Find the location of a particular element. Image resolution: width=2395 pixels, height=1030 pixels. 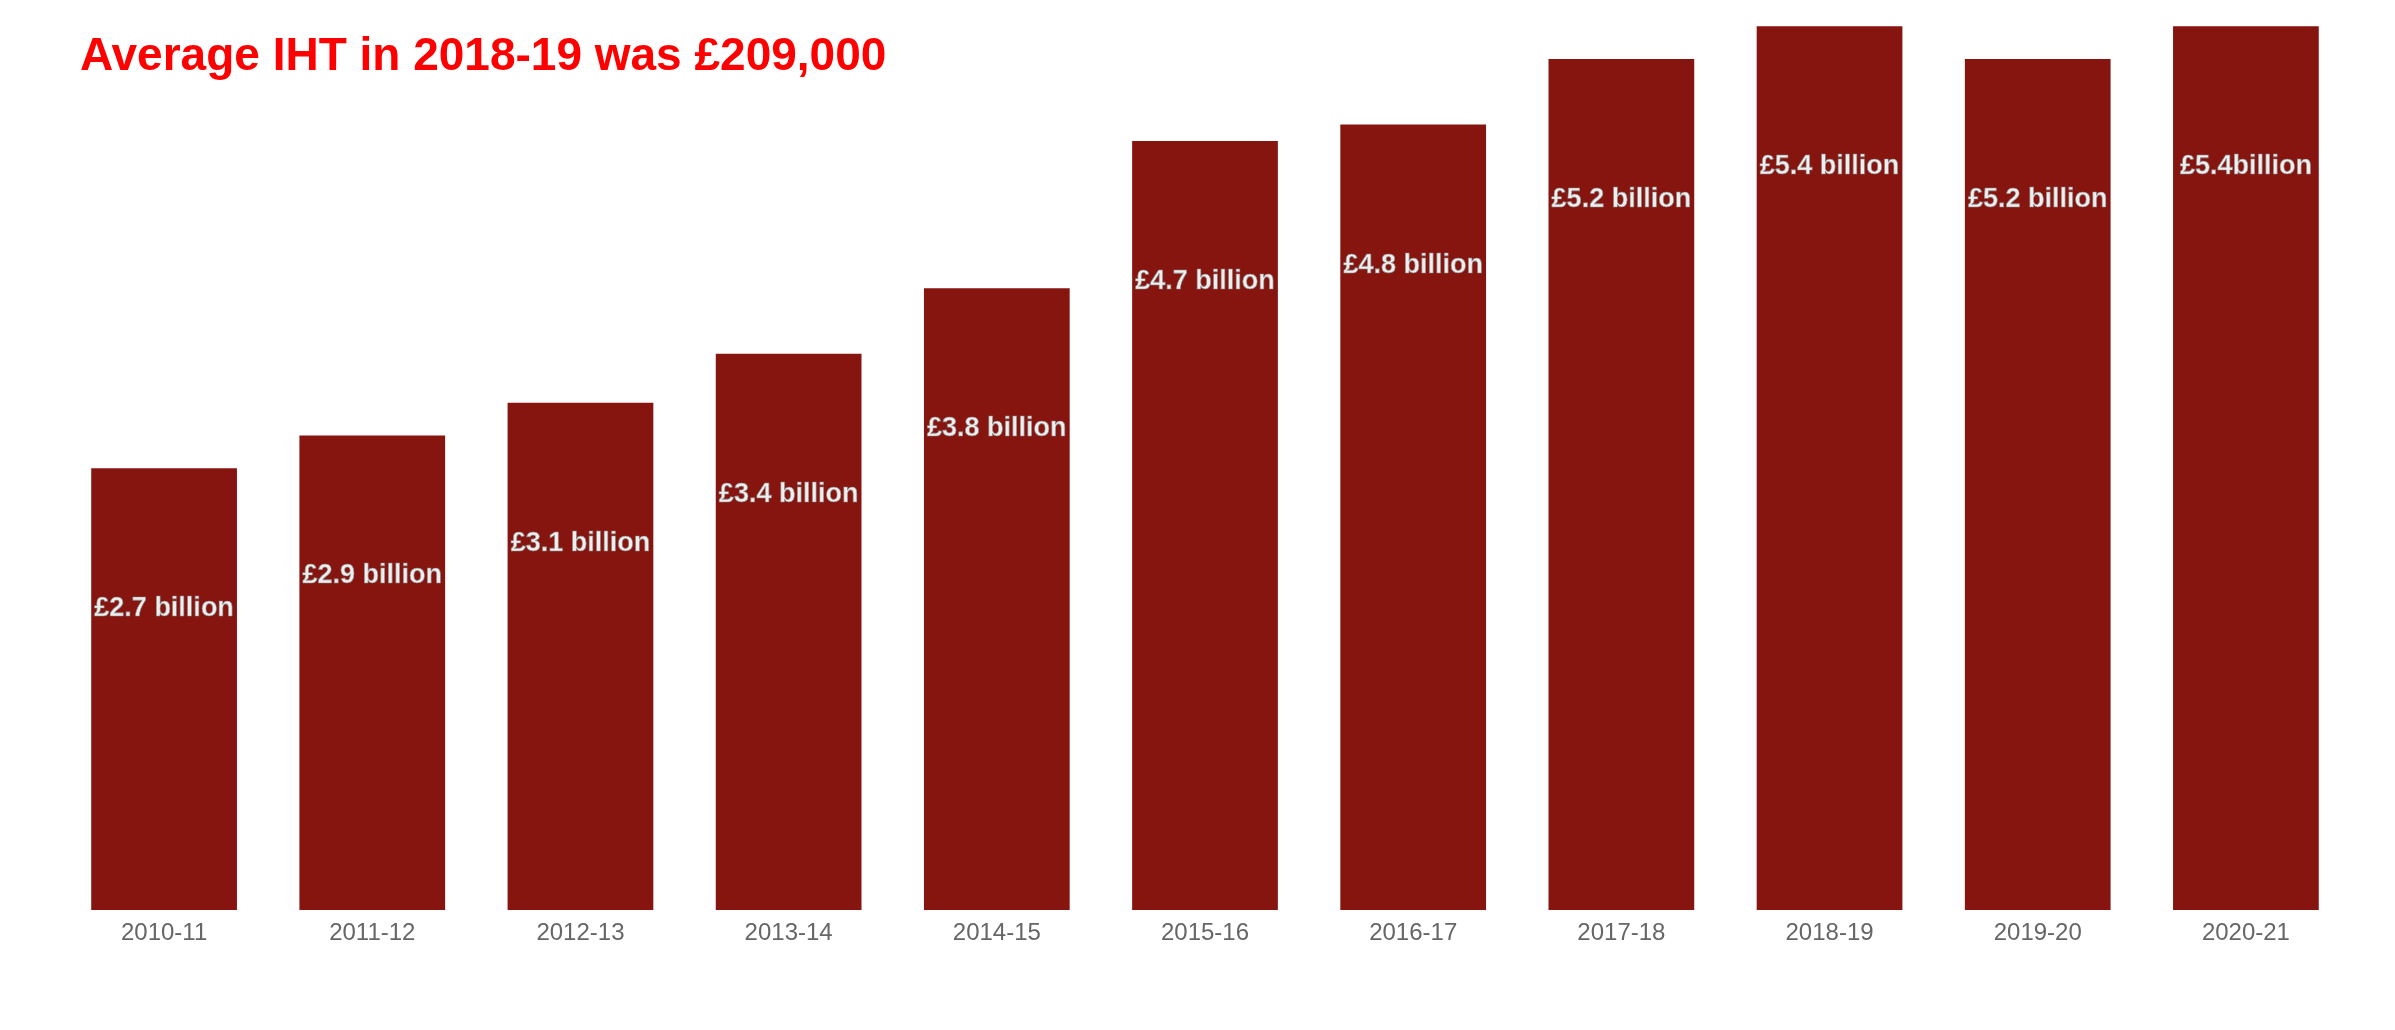

x-tick-label: 2018-19 is located at coordinates (1829, 931).